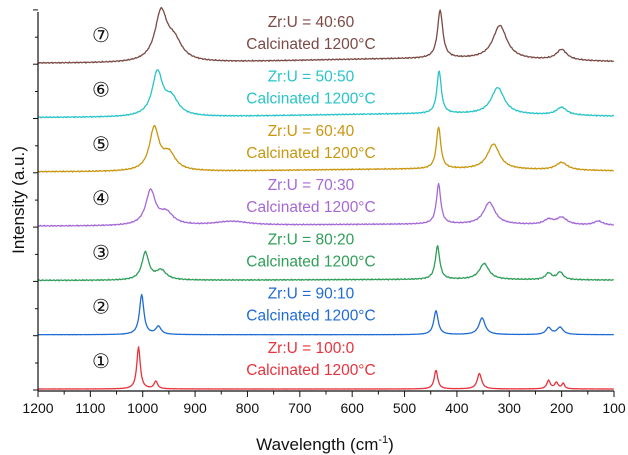  Describe the element at coordinates (195, 408) in the screenshot. I see `x-tick-label: 900` at that location.